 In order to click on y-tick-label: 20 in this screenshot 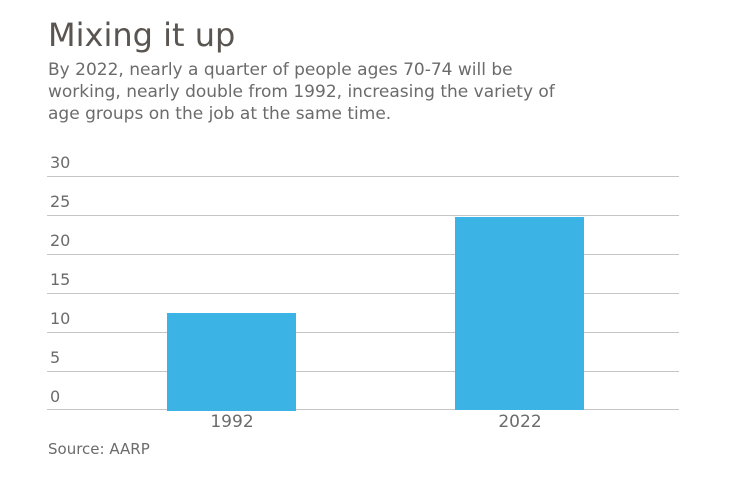, I will do `click(60, 240)`.